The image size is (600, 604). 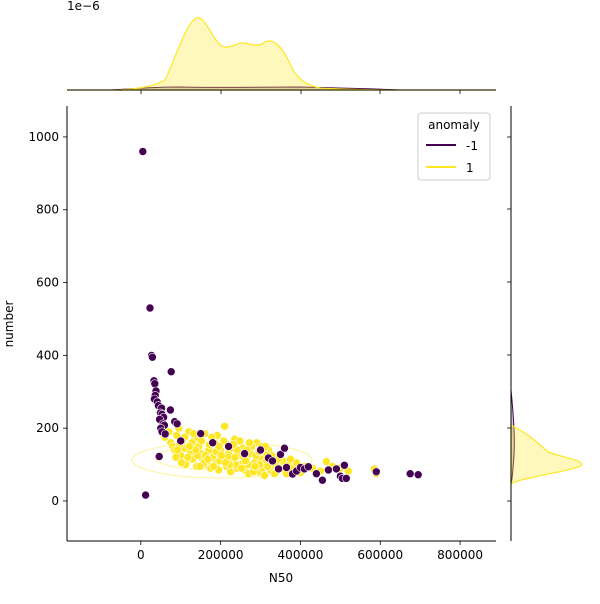 I want to click on legend-frame, so click(x=454, y=146).